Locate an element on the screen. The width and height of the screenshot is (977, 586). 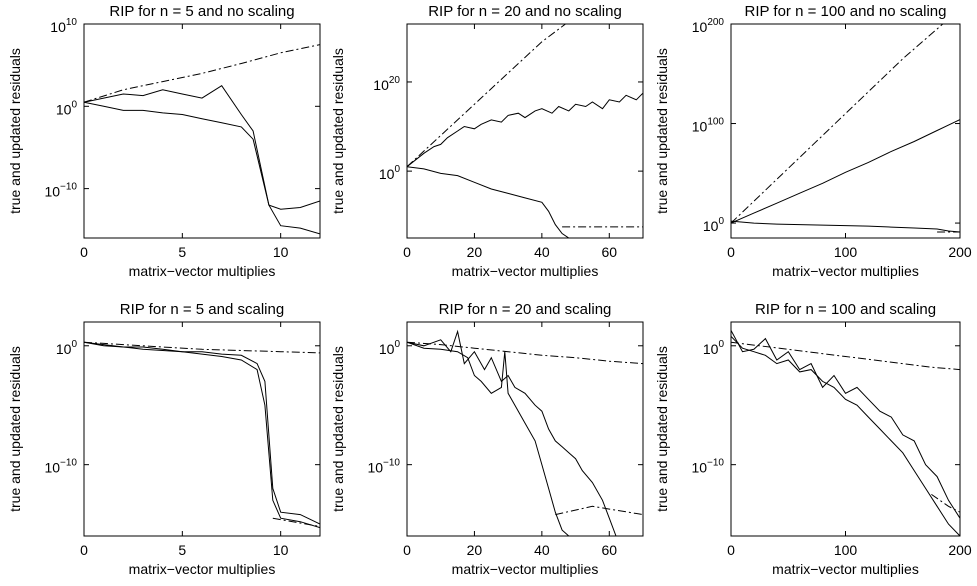
panel-6-xtick-label: 0 is located at coordinates (731, 550).